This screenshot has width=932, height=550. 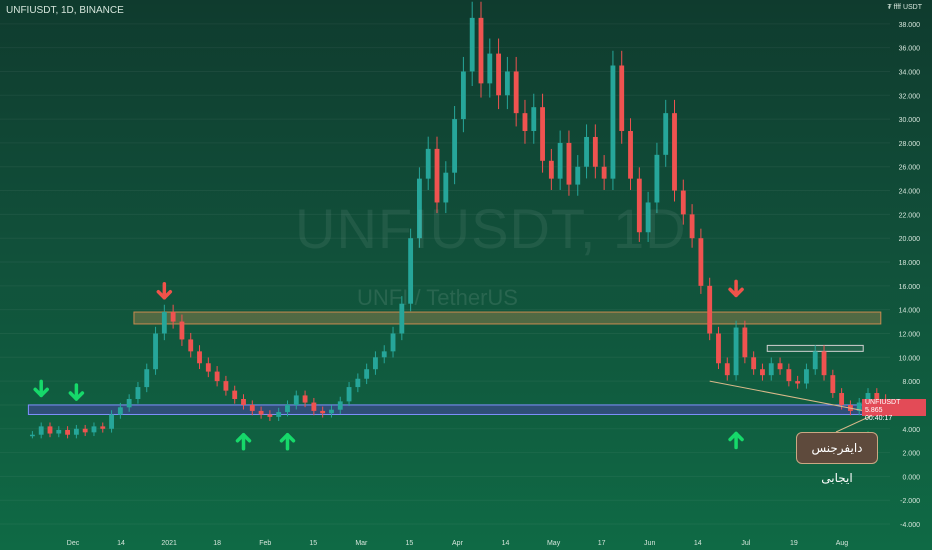 What do you see at coordinates (910, 287) in the screenshot?
I see `y-axis-tick-label: 16.000` at bounding box center [910, 287].